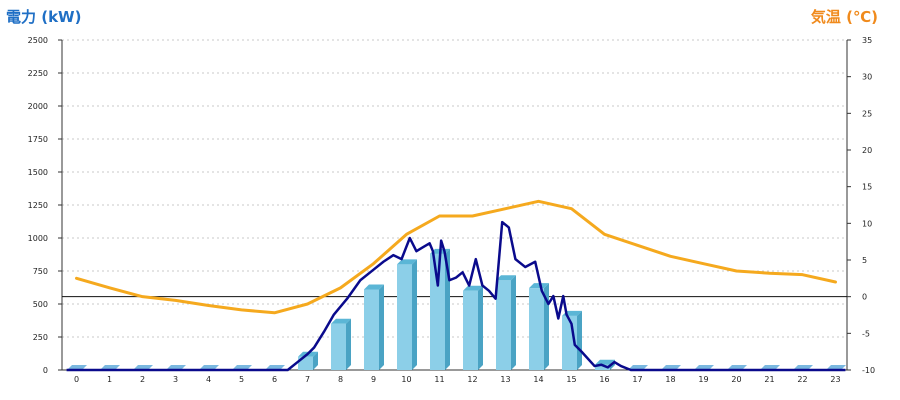 Image resolution: width=900 pixels, height=400 pixels. What do you see at coordinates (175, 379) in the screenshot?
I see `x-tick-label: 3` at bounding box center [175, 379].